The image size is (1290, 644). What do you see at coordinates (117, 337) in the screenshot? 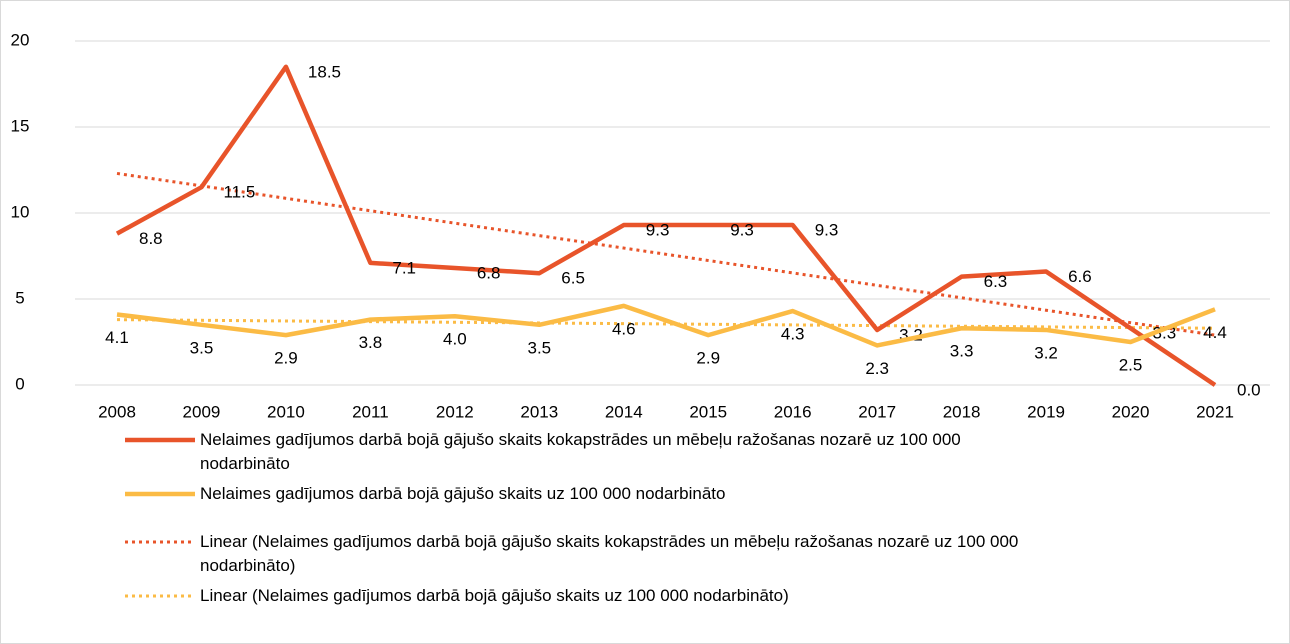
I see `data-label: 4.1` at bounding box center [117, 337].